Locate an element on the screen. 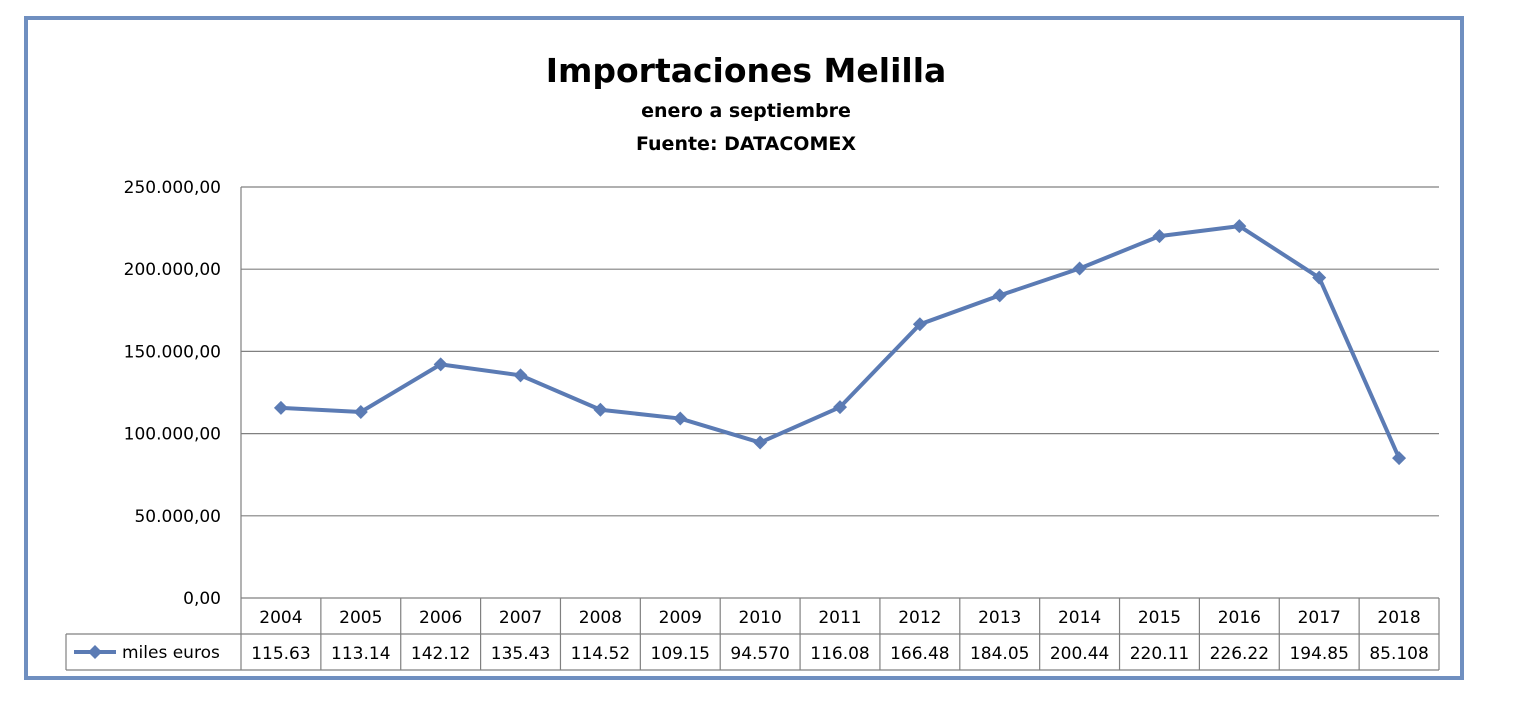 Image resolution: width=1518 pixels, height=703 pixels. y-tick-label: 100.000,00 is located at coordinates (172, 435).